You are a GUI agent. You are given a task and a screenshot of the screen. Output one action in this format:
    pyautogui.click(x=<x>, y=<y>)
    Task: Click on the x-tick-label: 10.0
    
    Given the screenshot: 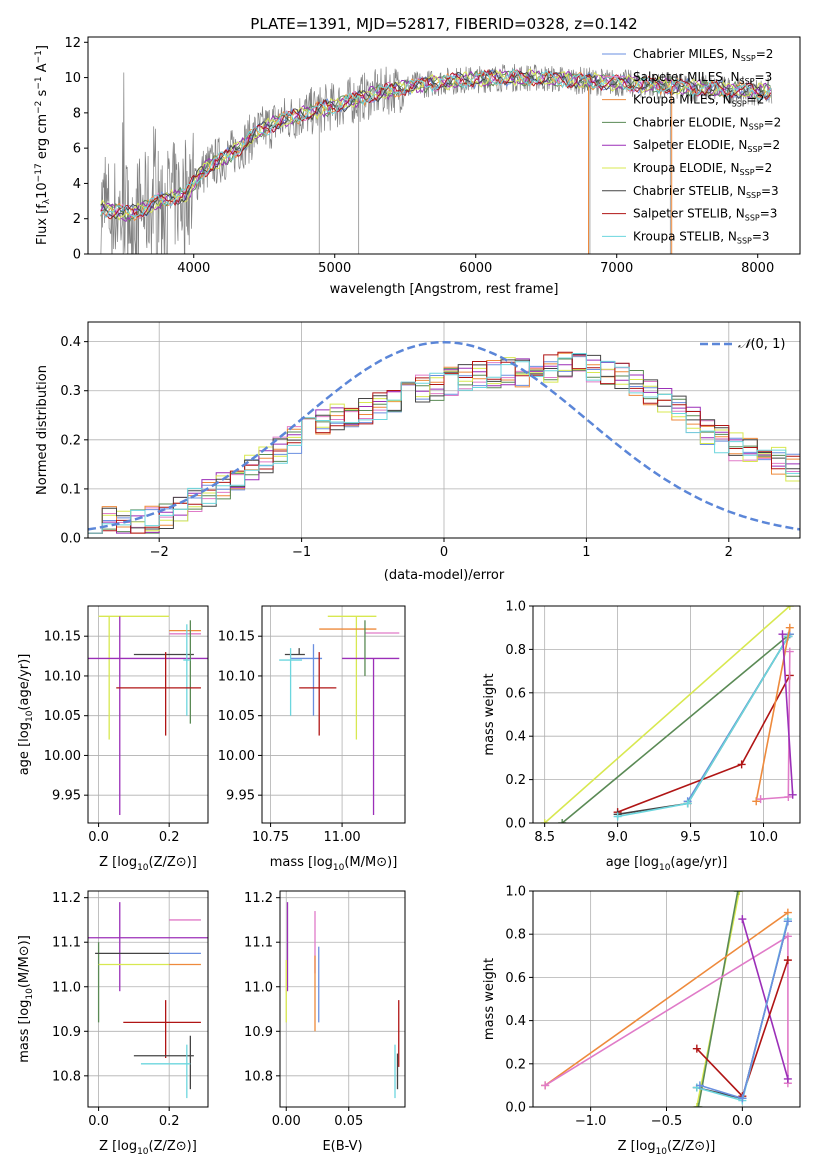 What is the action you would take?
    pyautogui.click(x=763, y=837)
    